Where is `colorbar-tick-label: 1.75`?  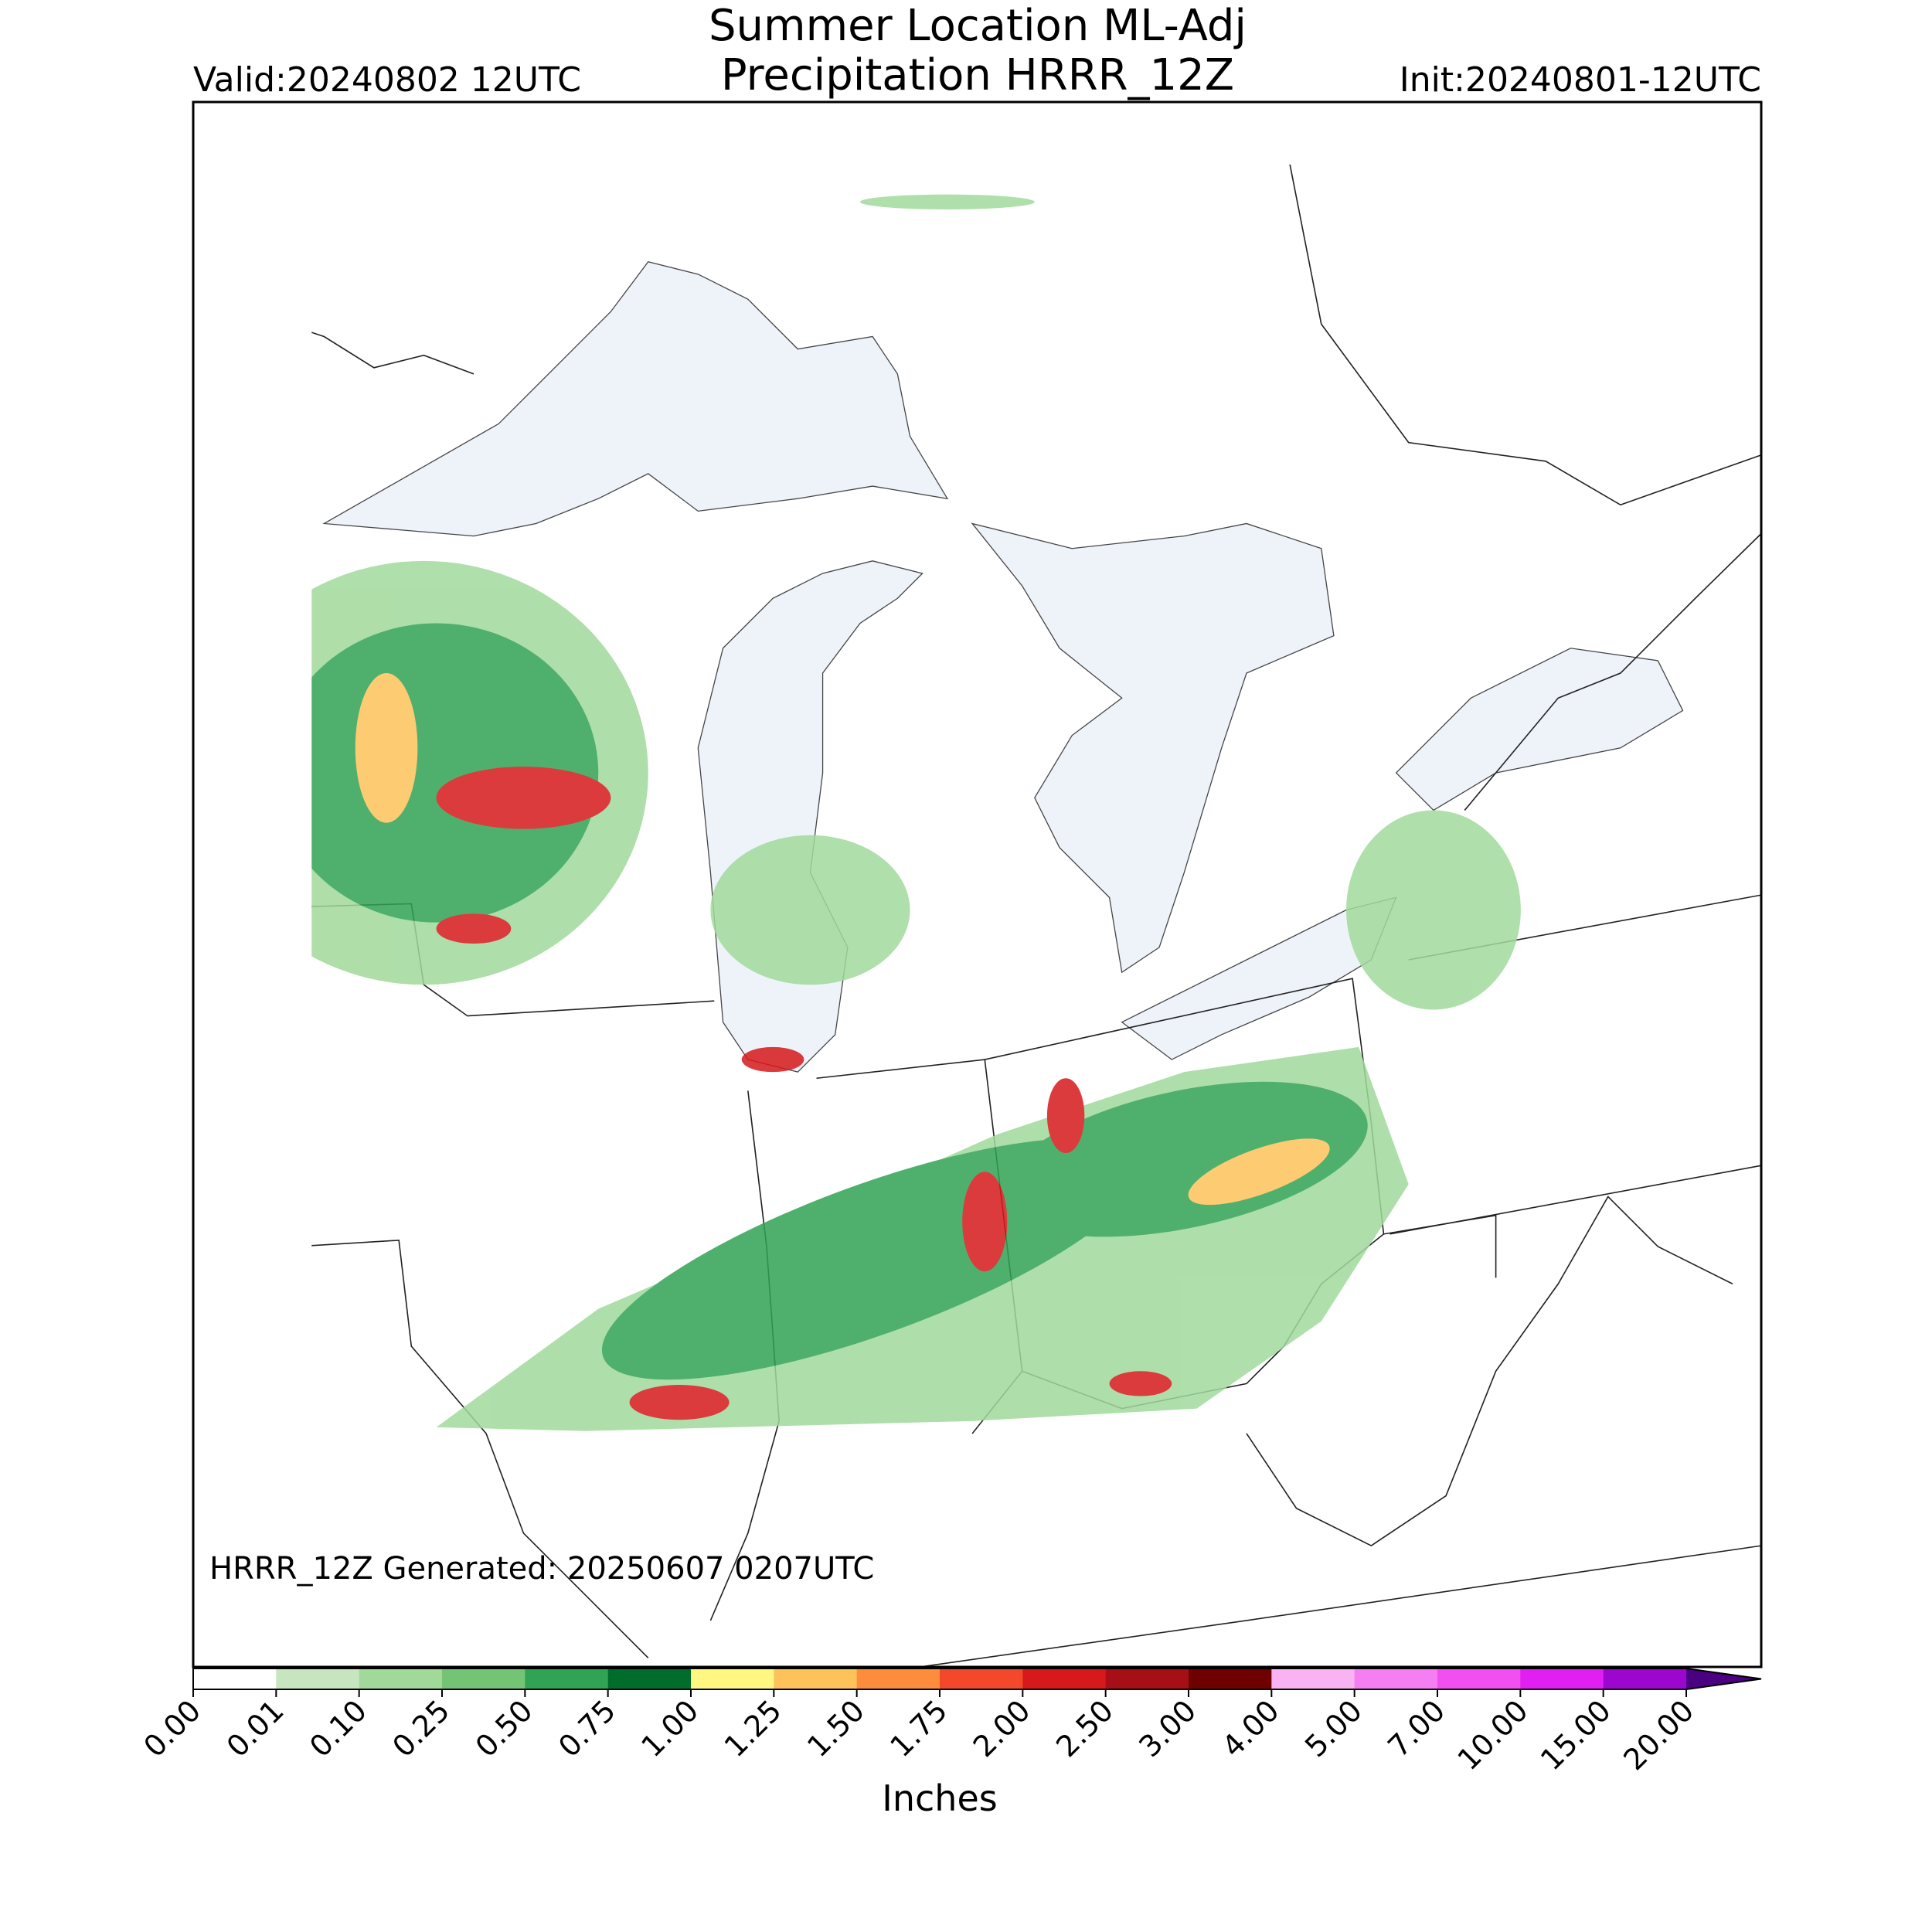 colorbar-tick-label: 1.75 is located at coordinates (919, 1728).